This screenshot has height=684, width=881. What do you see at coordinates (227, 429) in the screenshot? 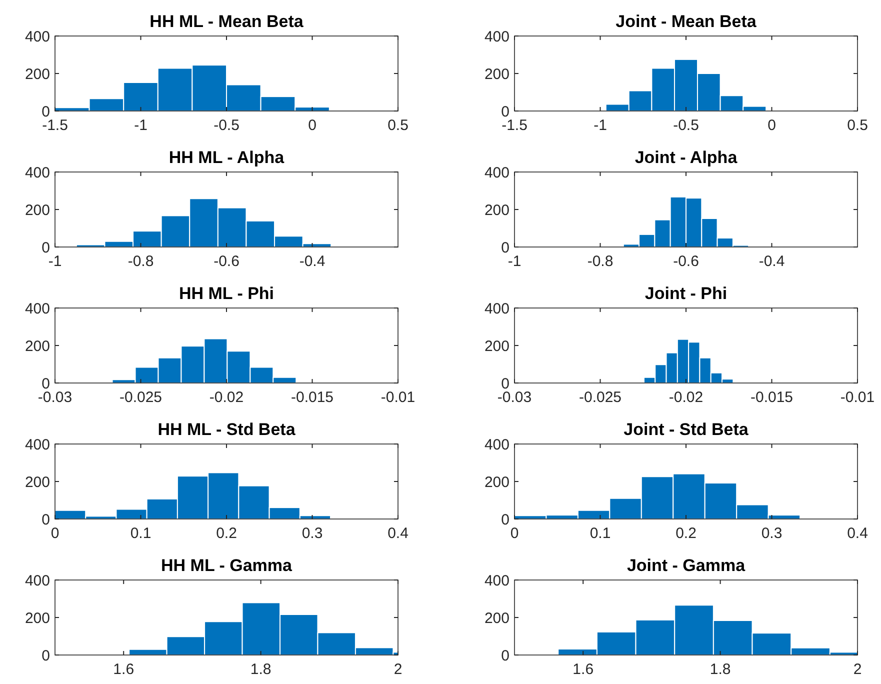
I see `chart-title: HH ML - Std Beta` at bounding box center [227, 429].